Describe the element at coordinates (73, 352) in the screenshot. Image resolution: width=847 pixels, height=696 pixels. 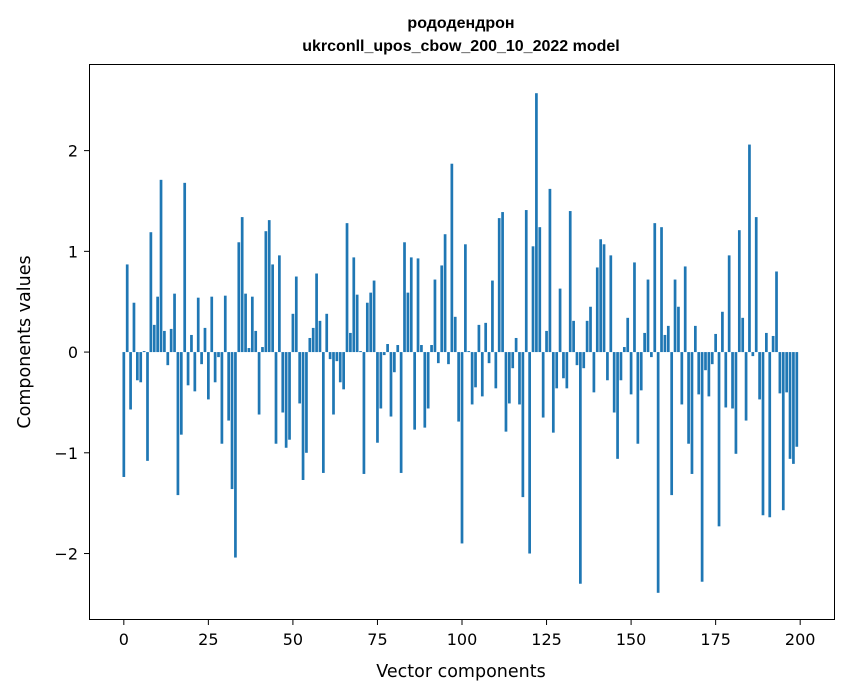
I see `y-tick-label: 0` at that location.